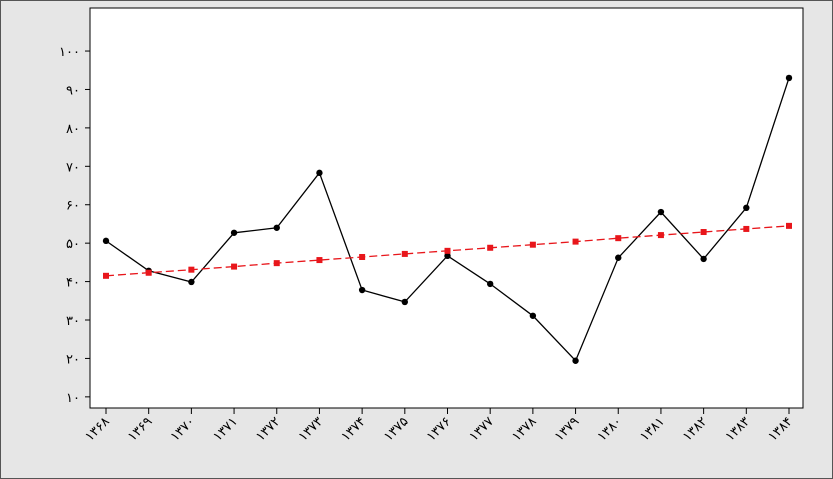 This screenshot has height=479, width=833. What do you see at coordinates (73, 244) in the screenshot?
I see `y-tick-label: ۵۰` at bounding box center [73, 244].